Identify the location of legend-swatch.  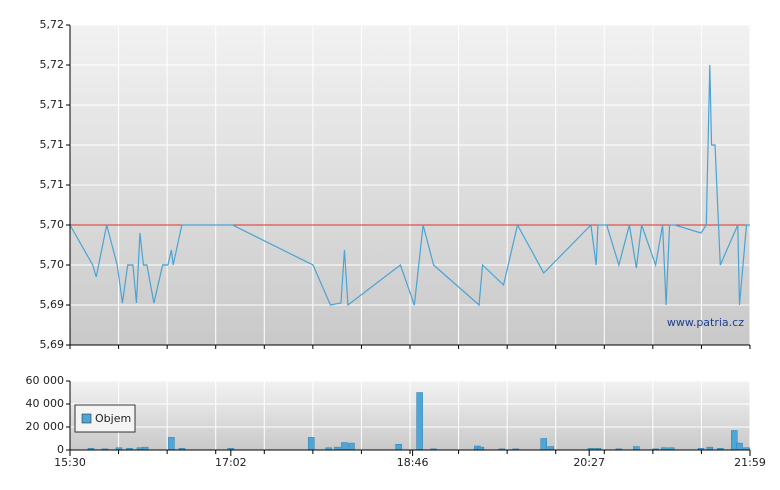
(86, 418).